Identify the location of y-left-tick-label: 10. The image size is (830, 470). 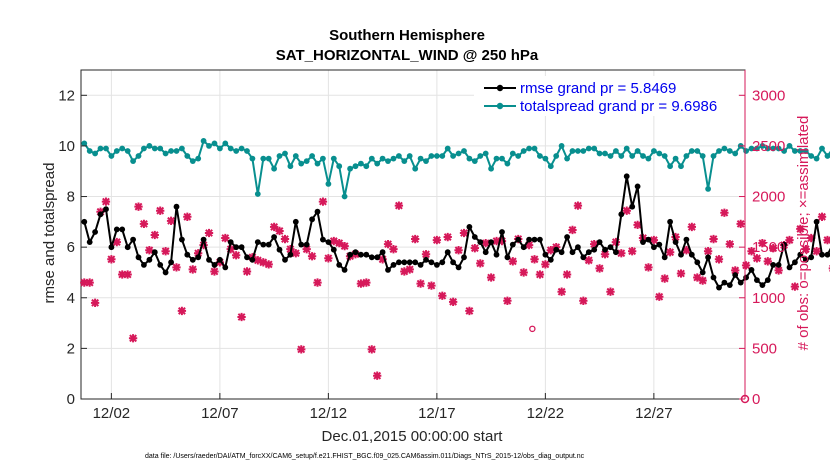
(66, 146).